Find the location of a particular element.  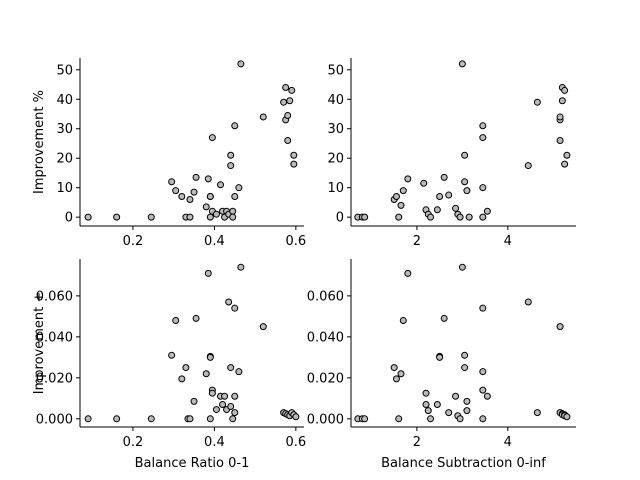

y-tick-label: 0 is located at coordinates (340, 218).